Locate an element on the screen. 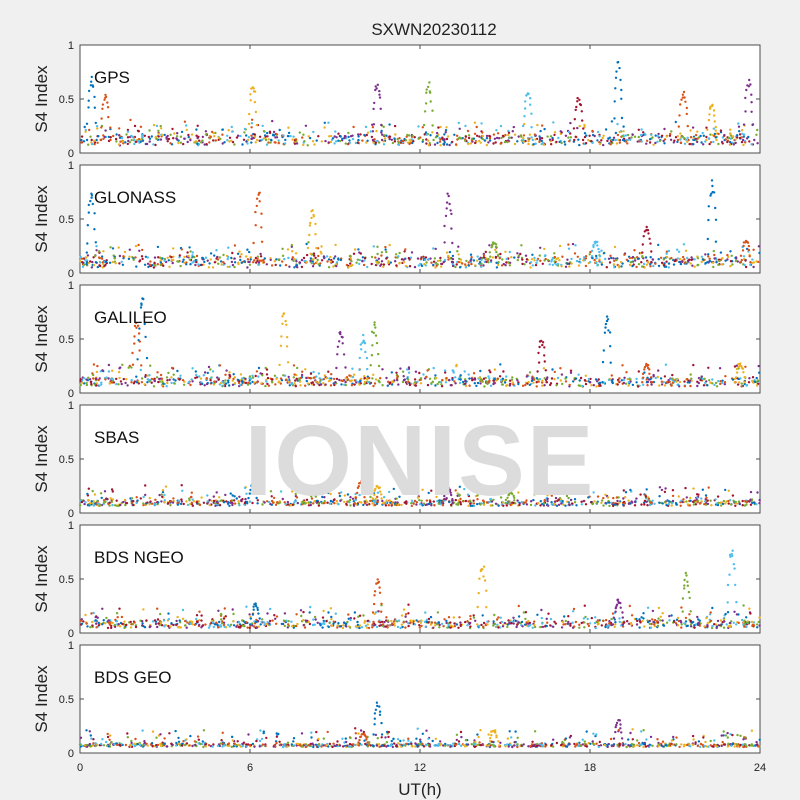  y-tick-label: 0.5 is located at coordinates (66, 460).